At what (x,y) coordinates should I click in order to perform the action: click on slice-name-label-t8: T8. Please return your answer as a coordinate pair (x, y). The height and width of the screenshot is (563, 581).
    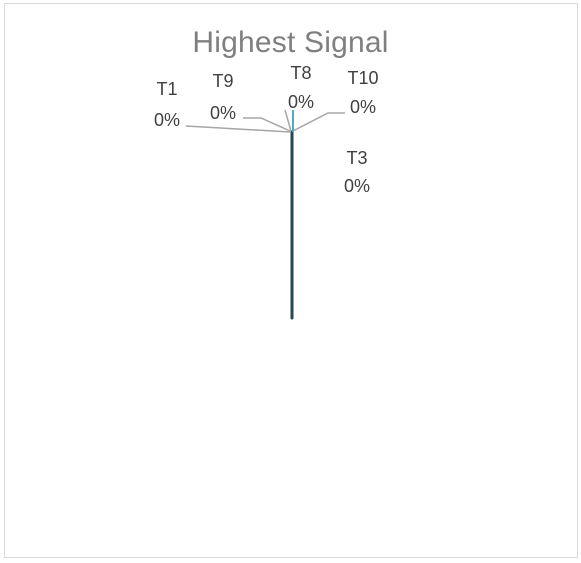
    Looking at the image, I should click on (300, 73).